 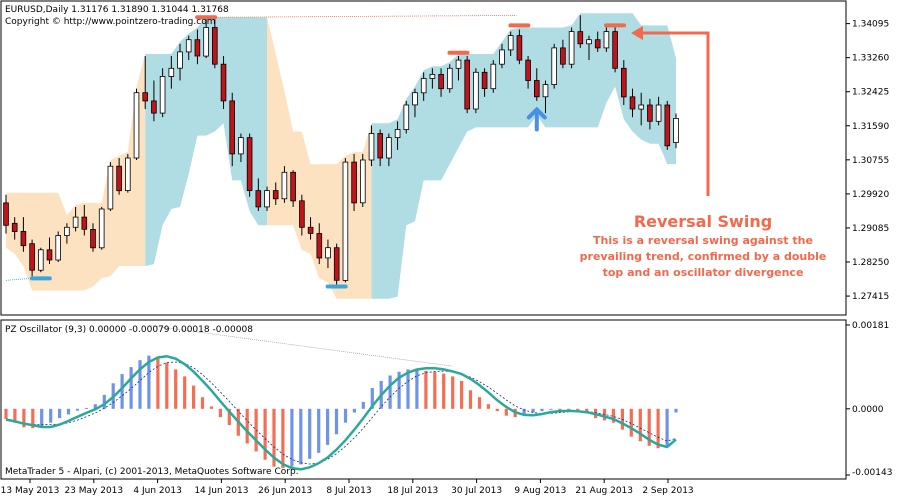 What do you see at coordinates (870, 326) in the screenshot?
I see `osc-tick-label: 0.00181` at bounding box center [870, 326].